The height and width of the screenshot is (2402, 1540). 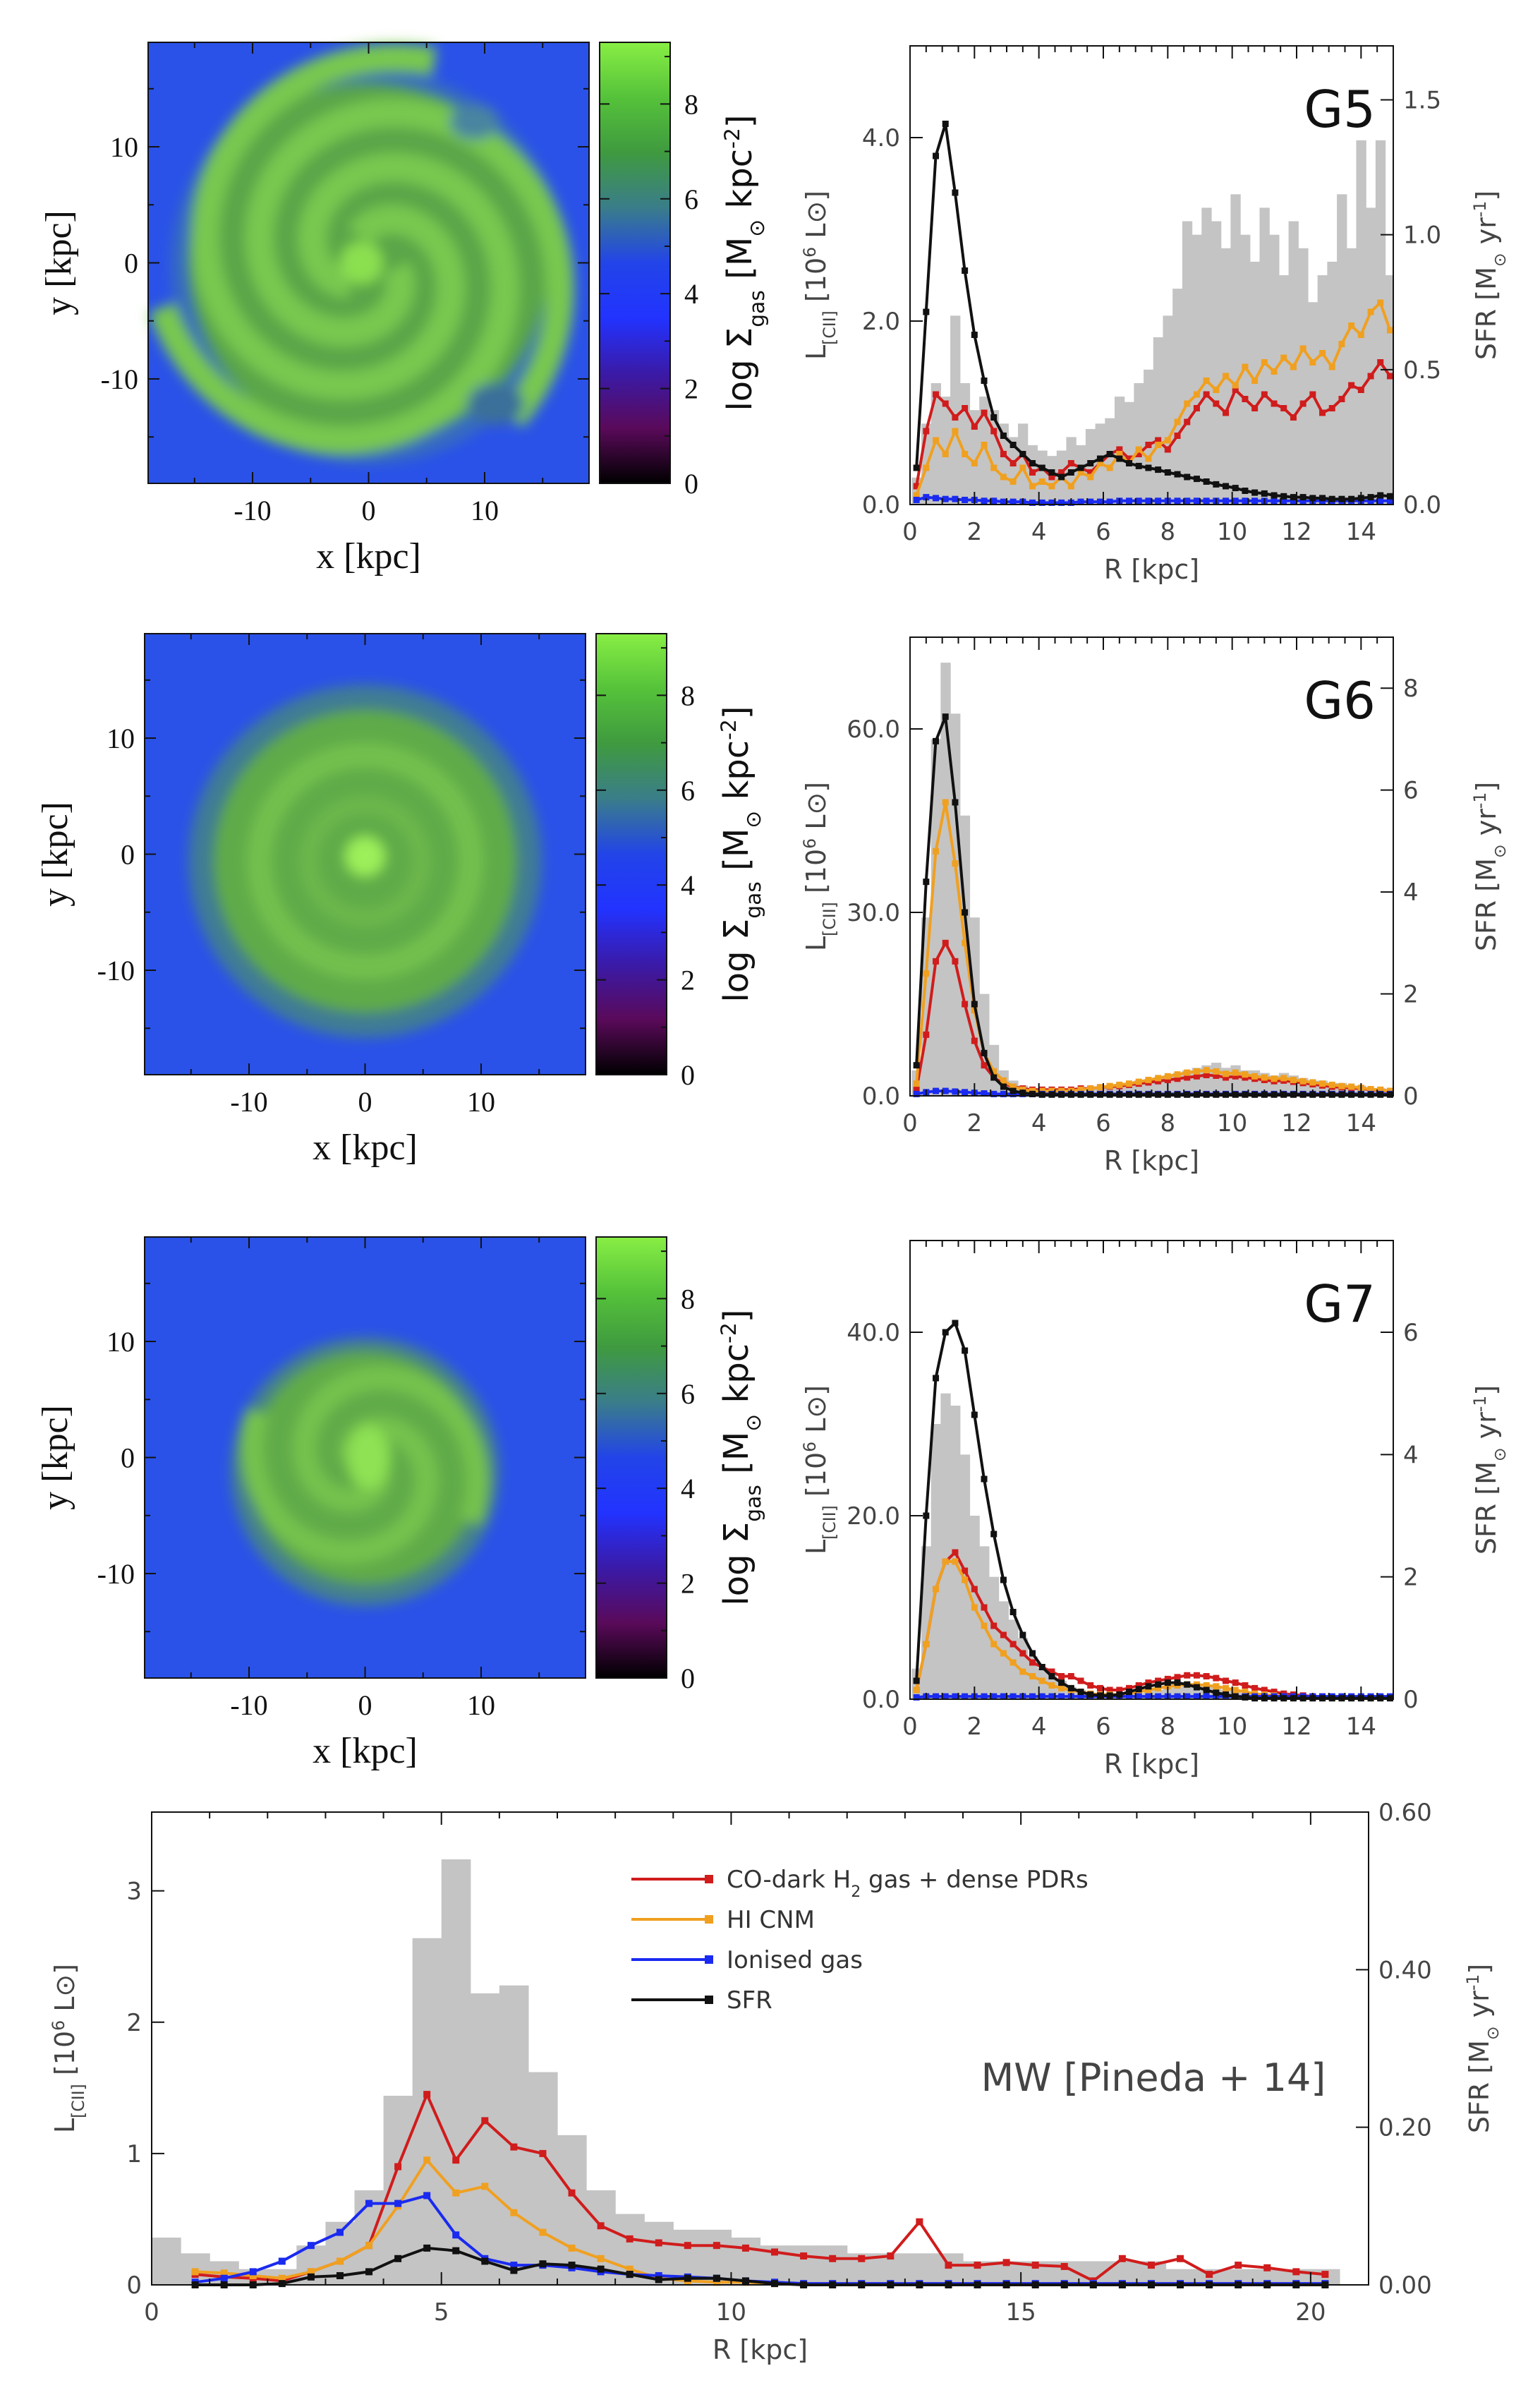 What do you see at coordinates (731, 2312) in the screenshot?
I see `x-tick-label: 10` at bounding box center [731, 2312].